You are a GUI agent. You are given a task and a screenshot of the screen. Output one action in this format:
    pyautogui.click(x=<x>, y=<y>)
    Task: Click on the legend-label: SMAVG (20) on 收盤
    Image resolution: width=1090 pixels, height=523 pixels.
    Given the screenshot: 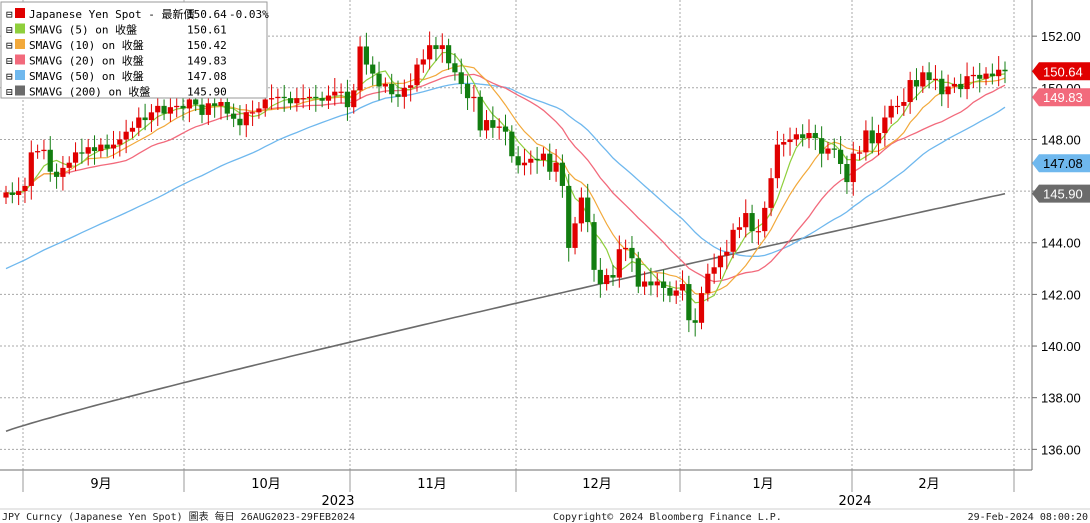 What is the action you would take?
    pyautogui.click(x=86, y=61)
    